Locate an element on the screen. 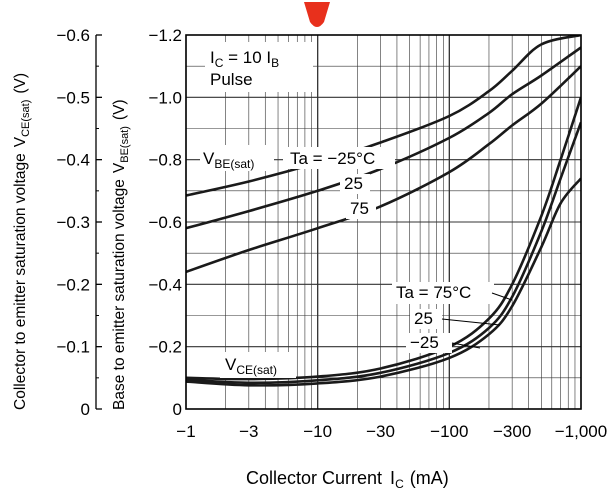 The width and height of the screenshot is (611, 494). y-left-tick-label: 0 is located at coordinates (85, 409).